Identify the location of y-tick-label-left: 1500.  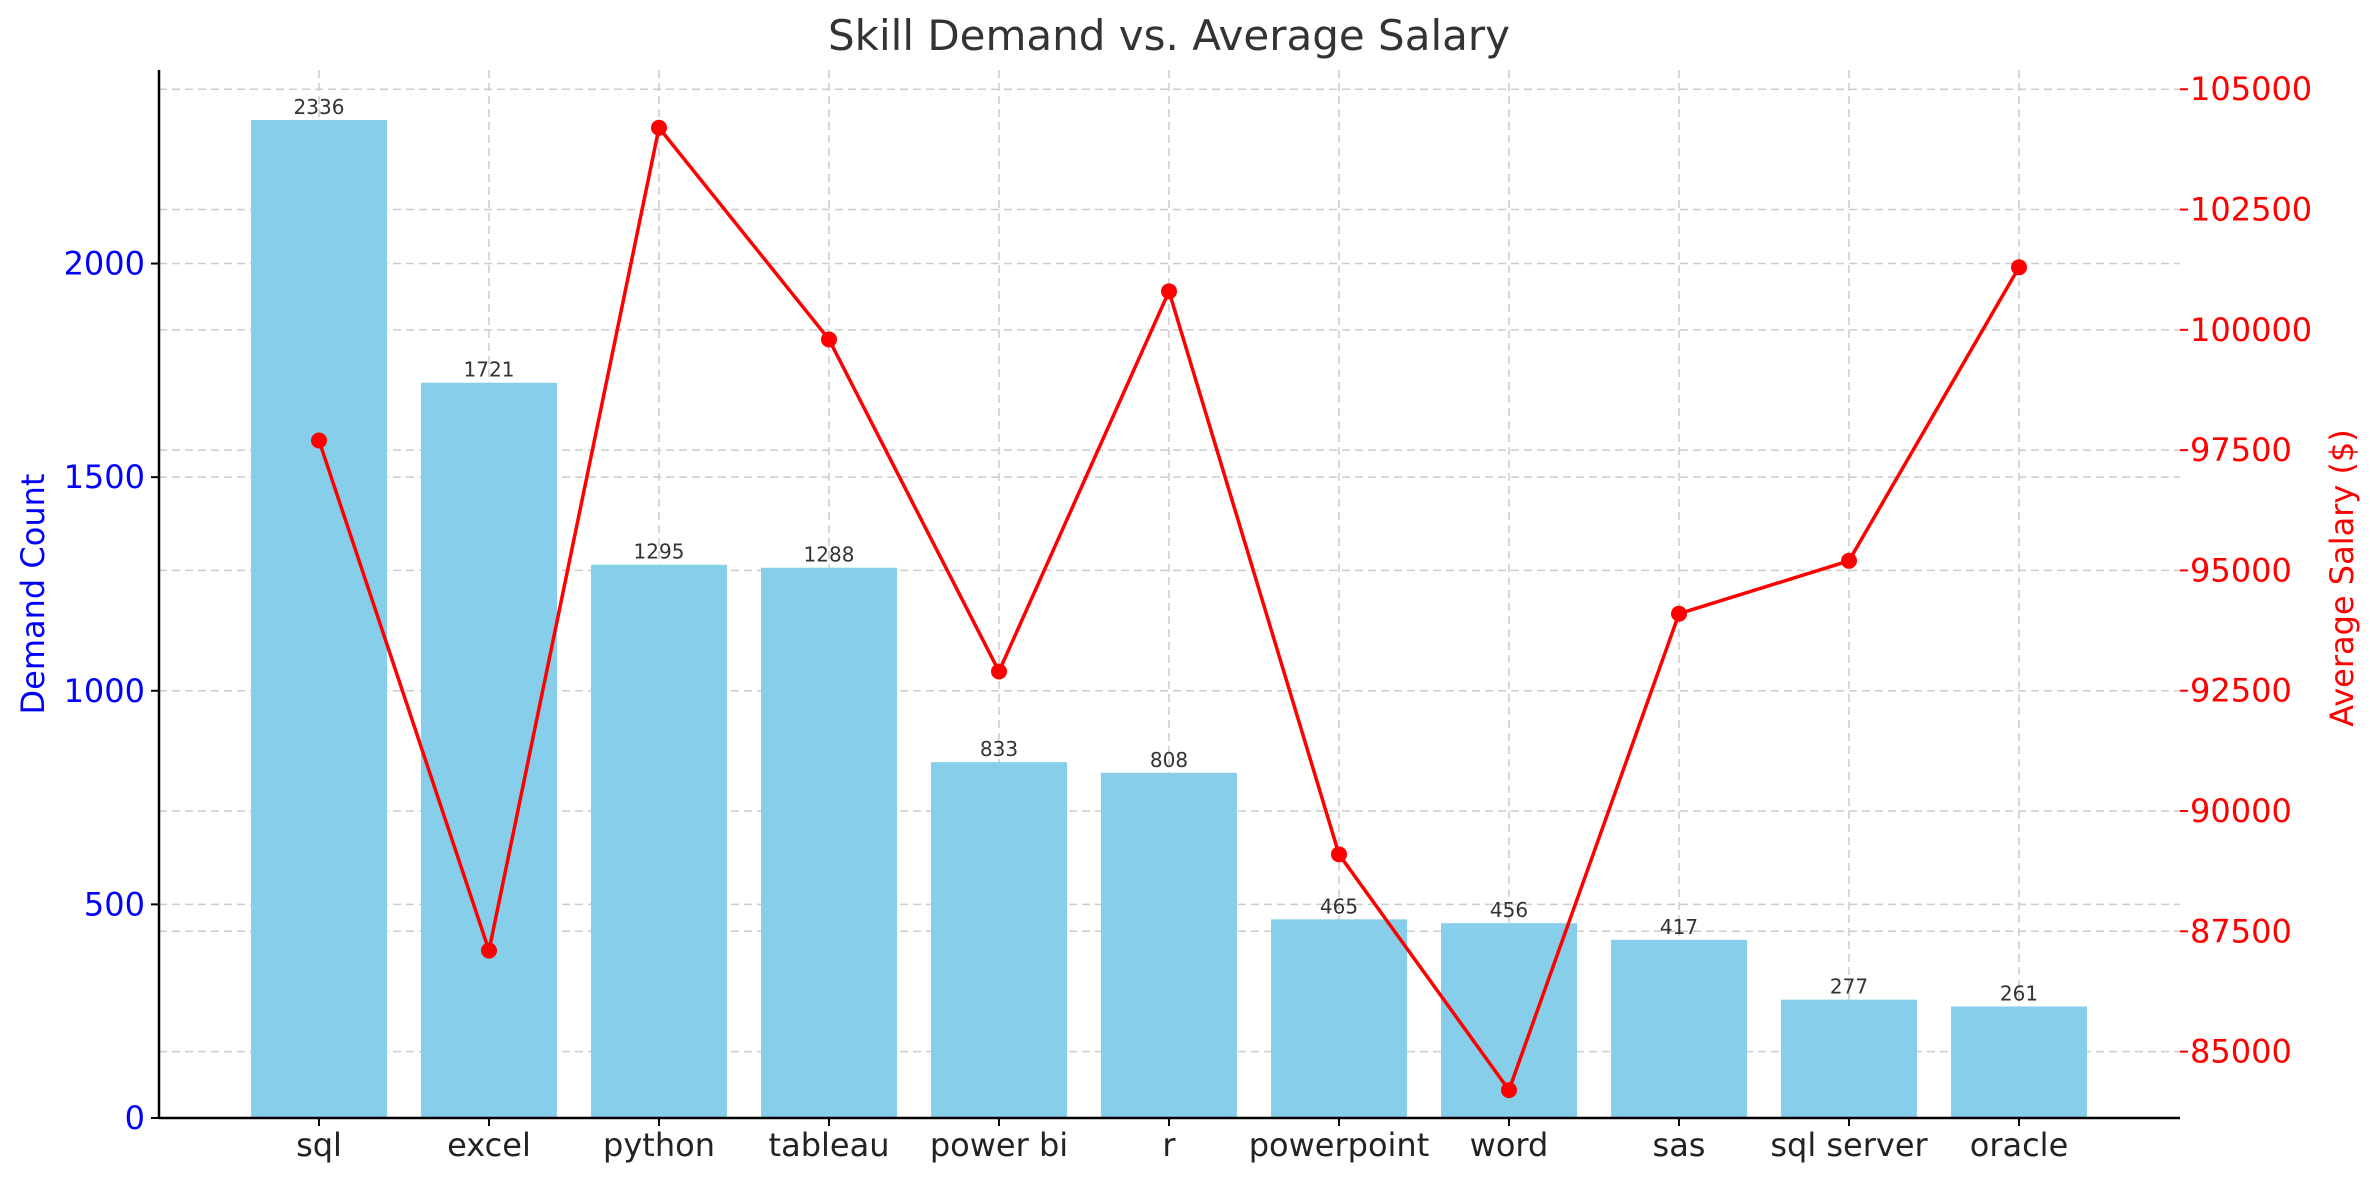
(104, 477).